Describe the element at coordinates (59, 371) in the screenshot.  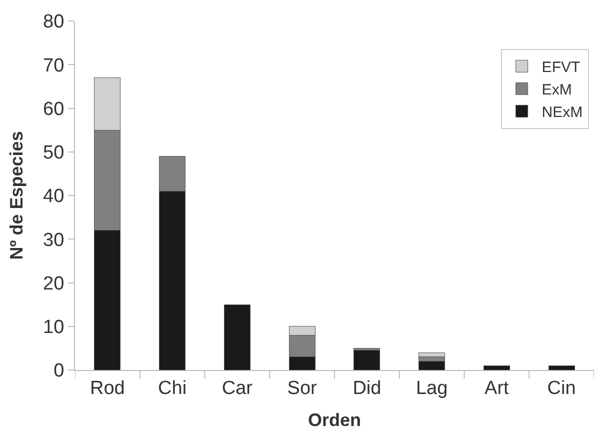
I see `y-tick-label: 0` at that location.